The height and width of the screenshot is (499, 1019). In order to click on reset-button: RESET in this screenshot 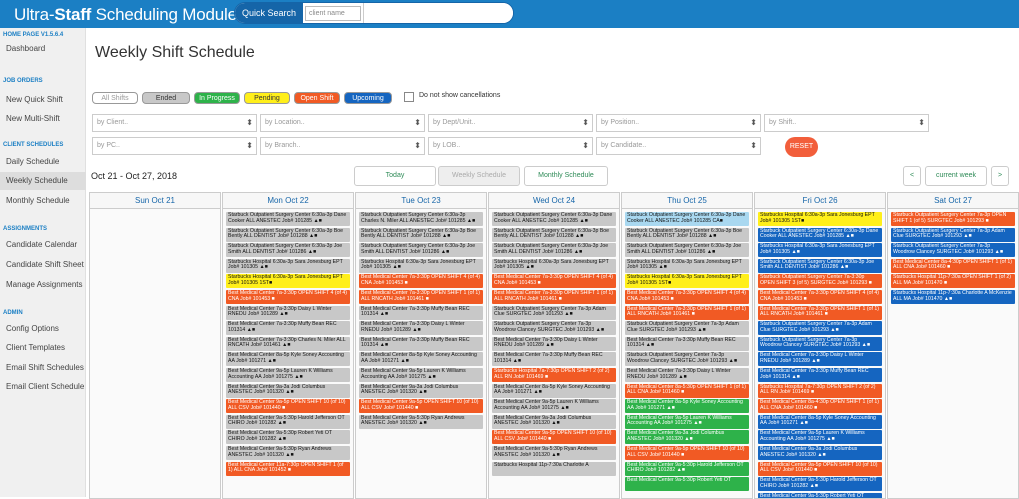, I will do `click(801, 147)`.